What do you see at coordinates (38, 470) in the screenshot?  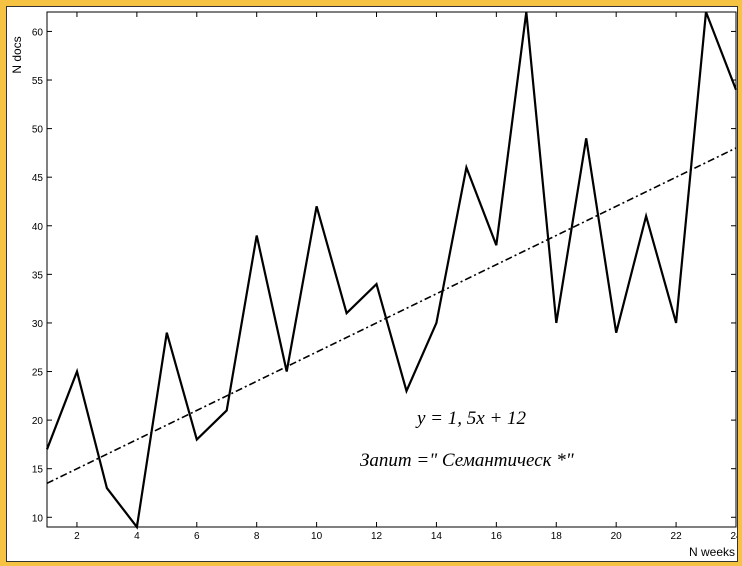 I see `y-tick-label: 15` at bounding box center [38, 470].